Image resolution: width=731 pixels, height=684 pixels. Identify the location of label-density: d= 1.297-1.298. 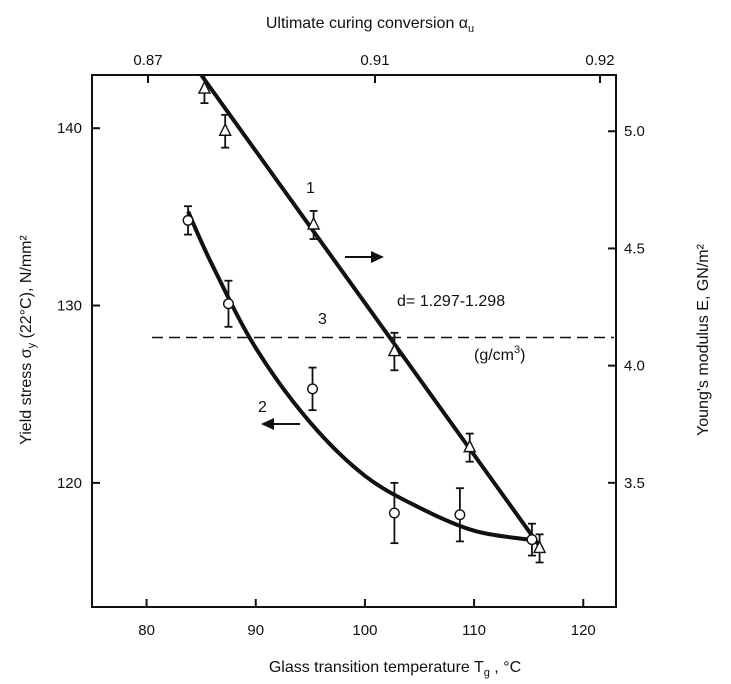
(451, 301).